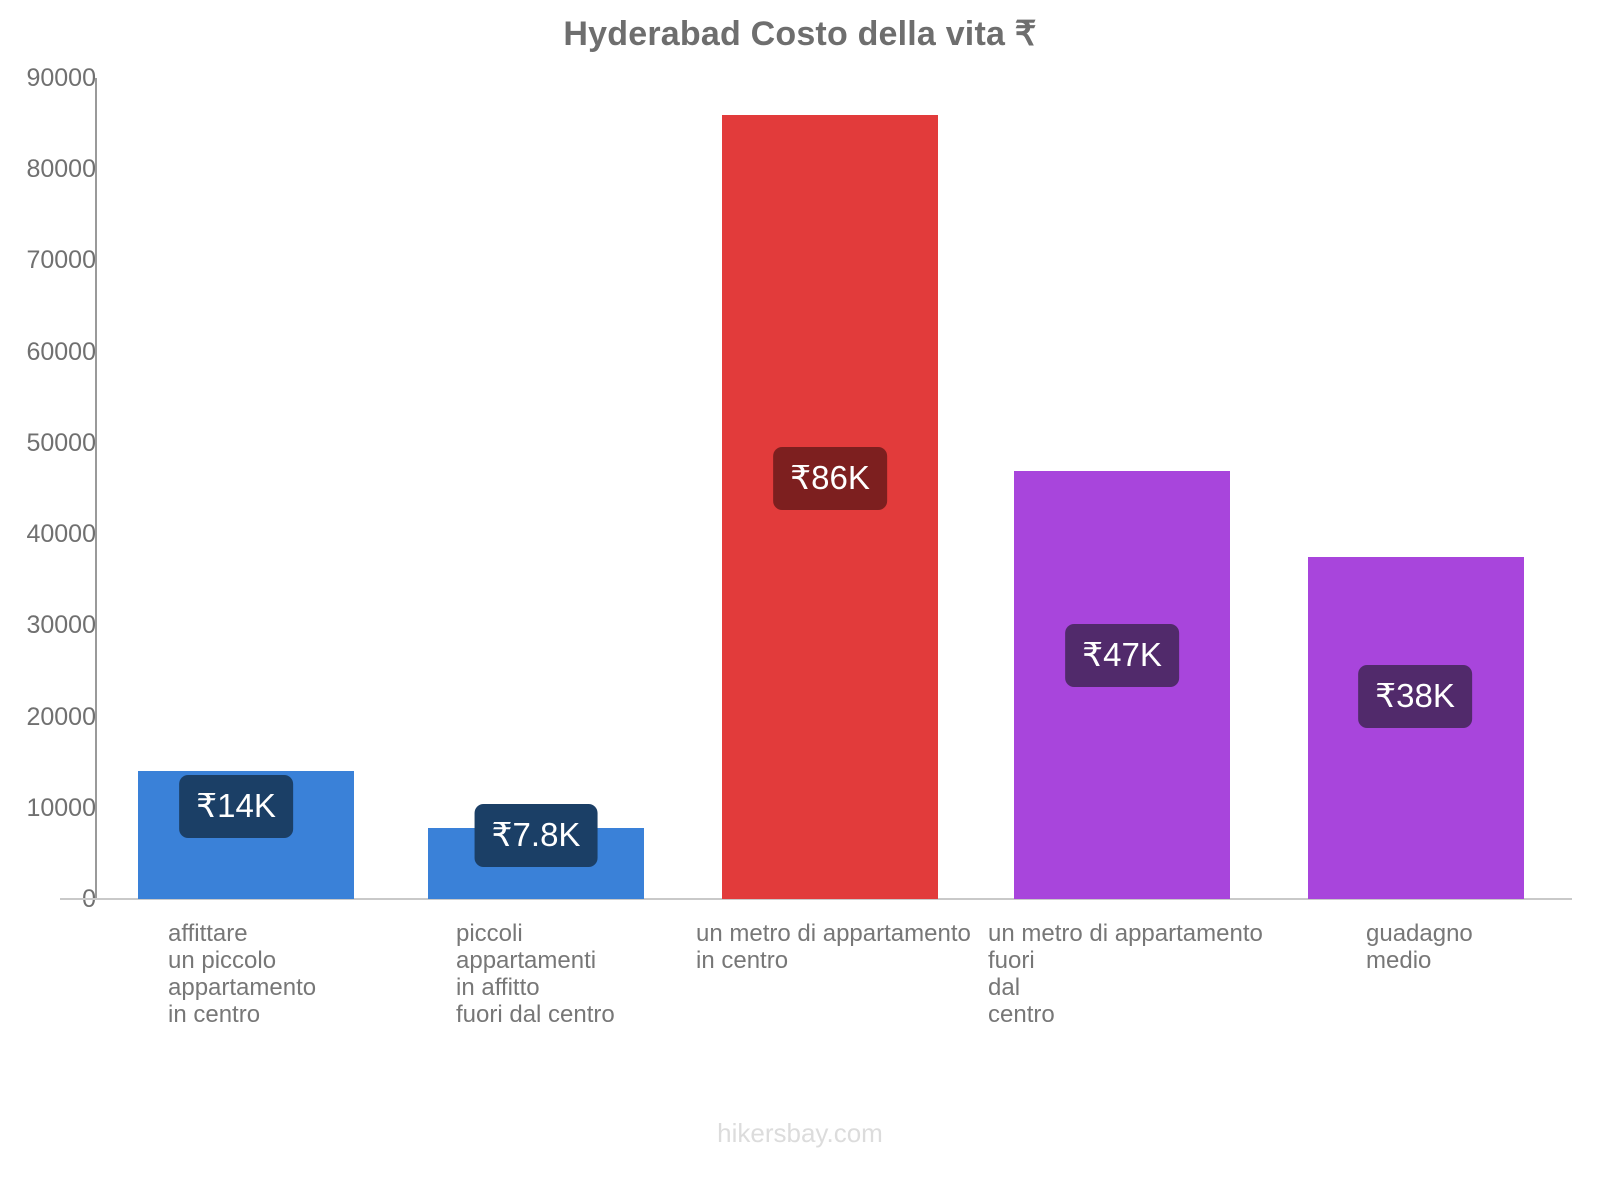 This screenshot has height=1200, width=1600. Describe the element at coordinates (61, 442) in the screenshot. I see `y-axis-tick: 50000` at that location.